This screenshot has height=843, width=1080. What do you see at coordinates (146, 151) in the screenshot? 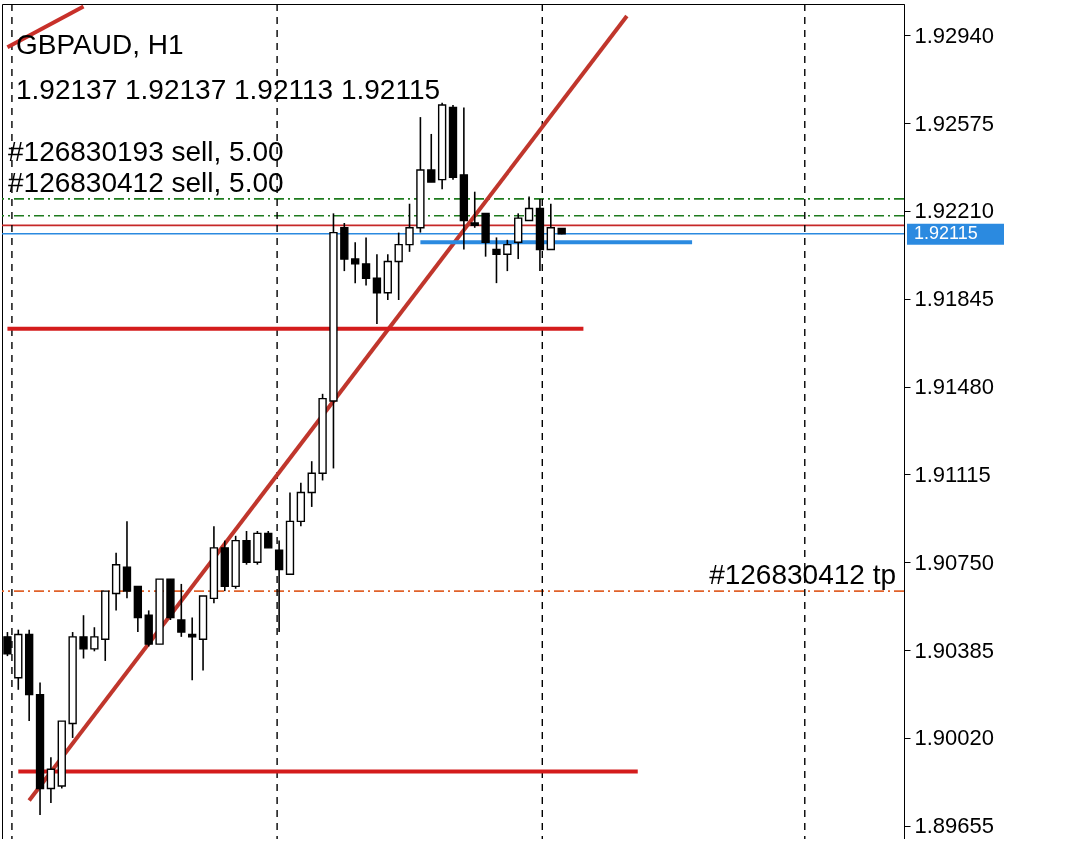
I see `ref-line-label: #126830193 sell, 5.00` at bounding box center [146, 151].